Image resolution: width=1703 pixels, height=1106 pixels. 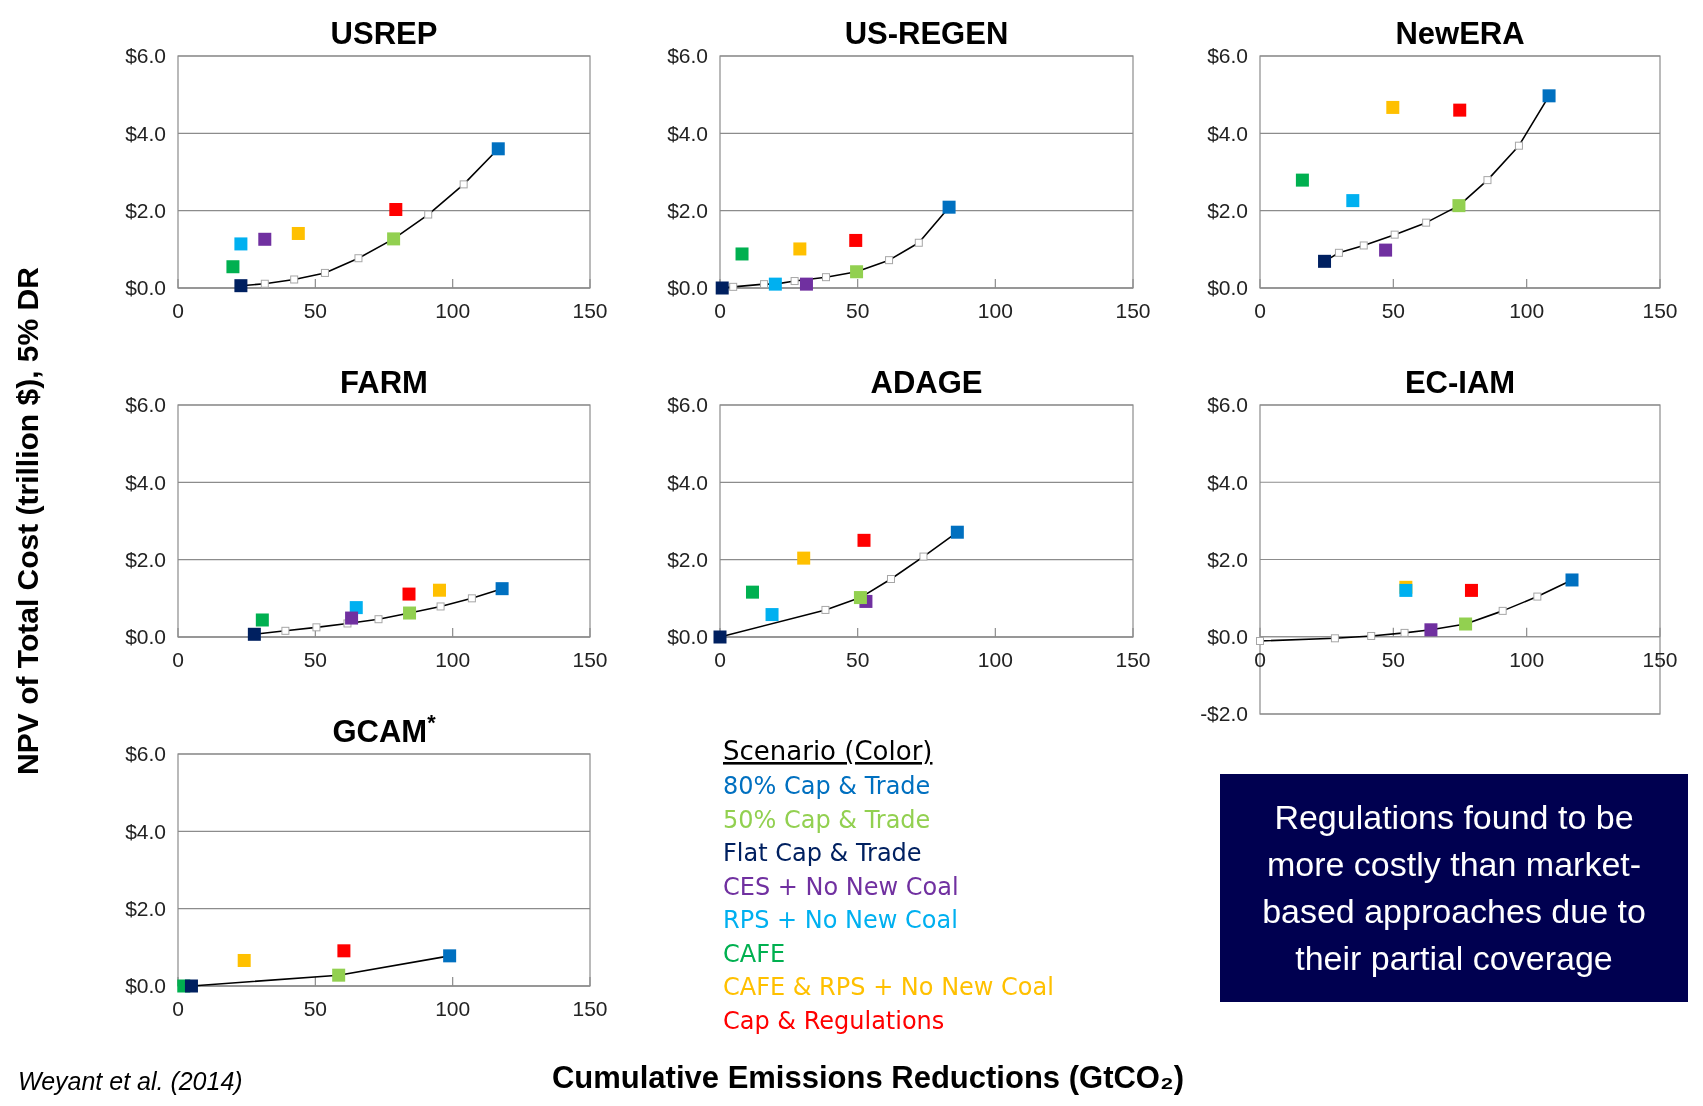 I want to click on chart-title: GCAM$^{*}$, so click(x=384, y=729).